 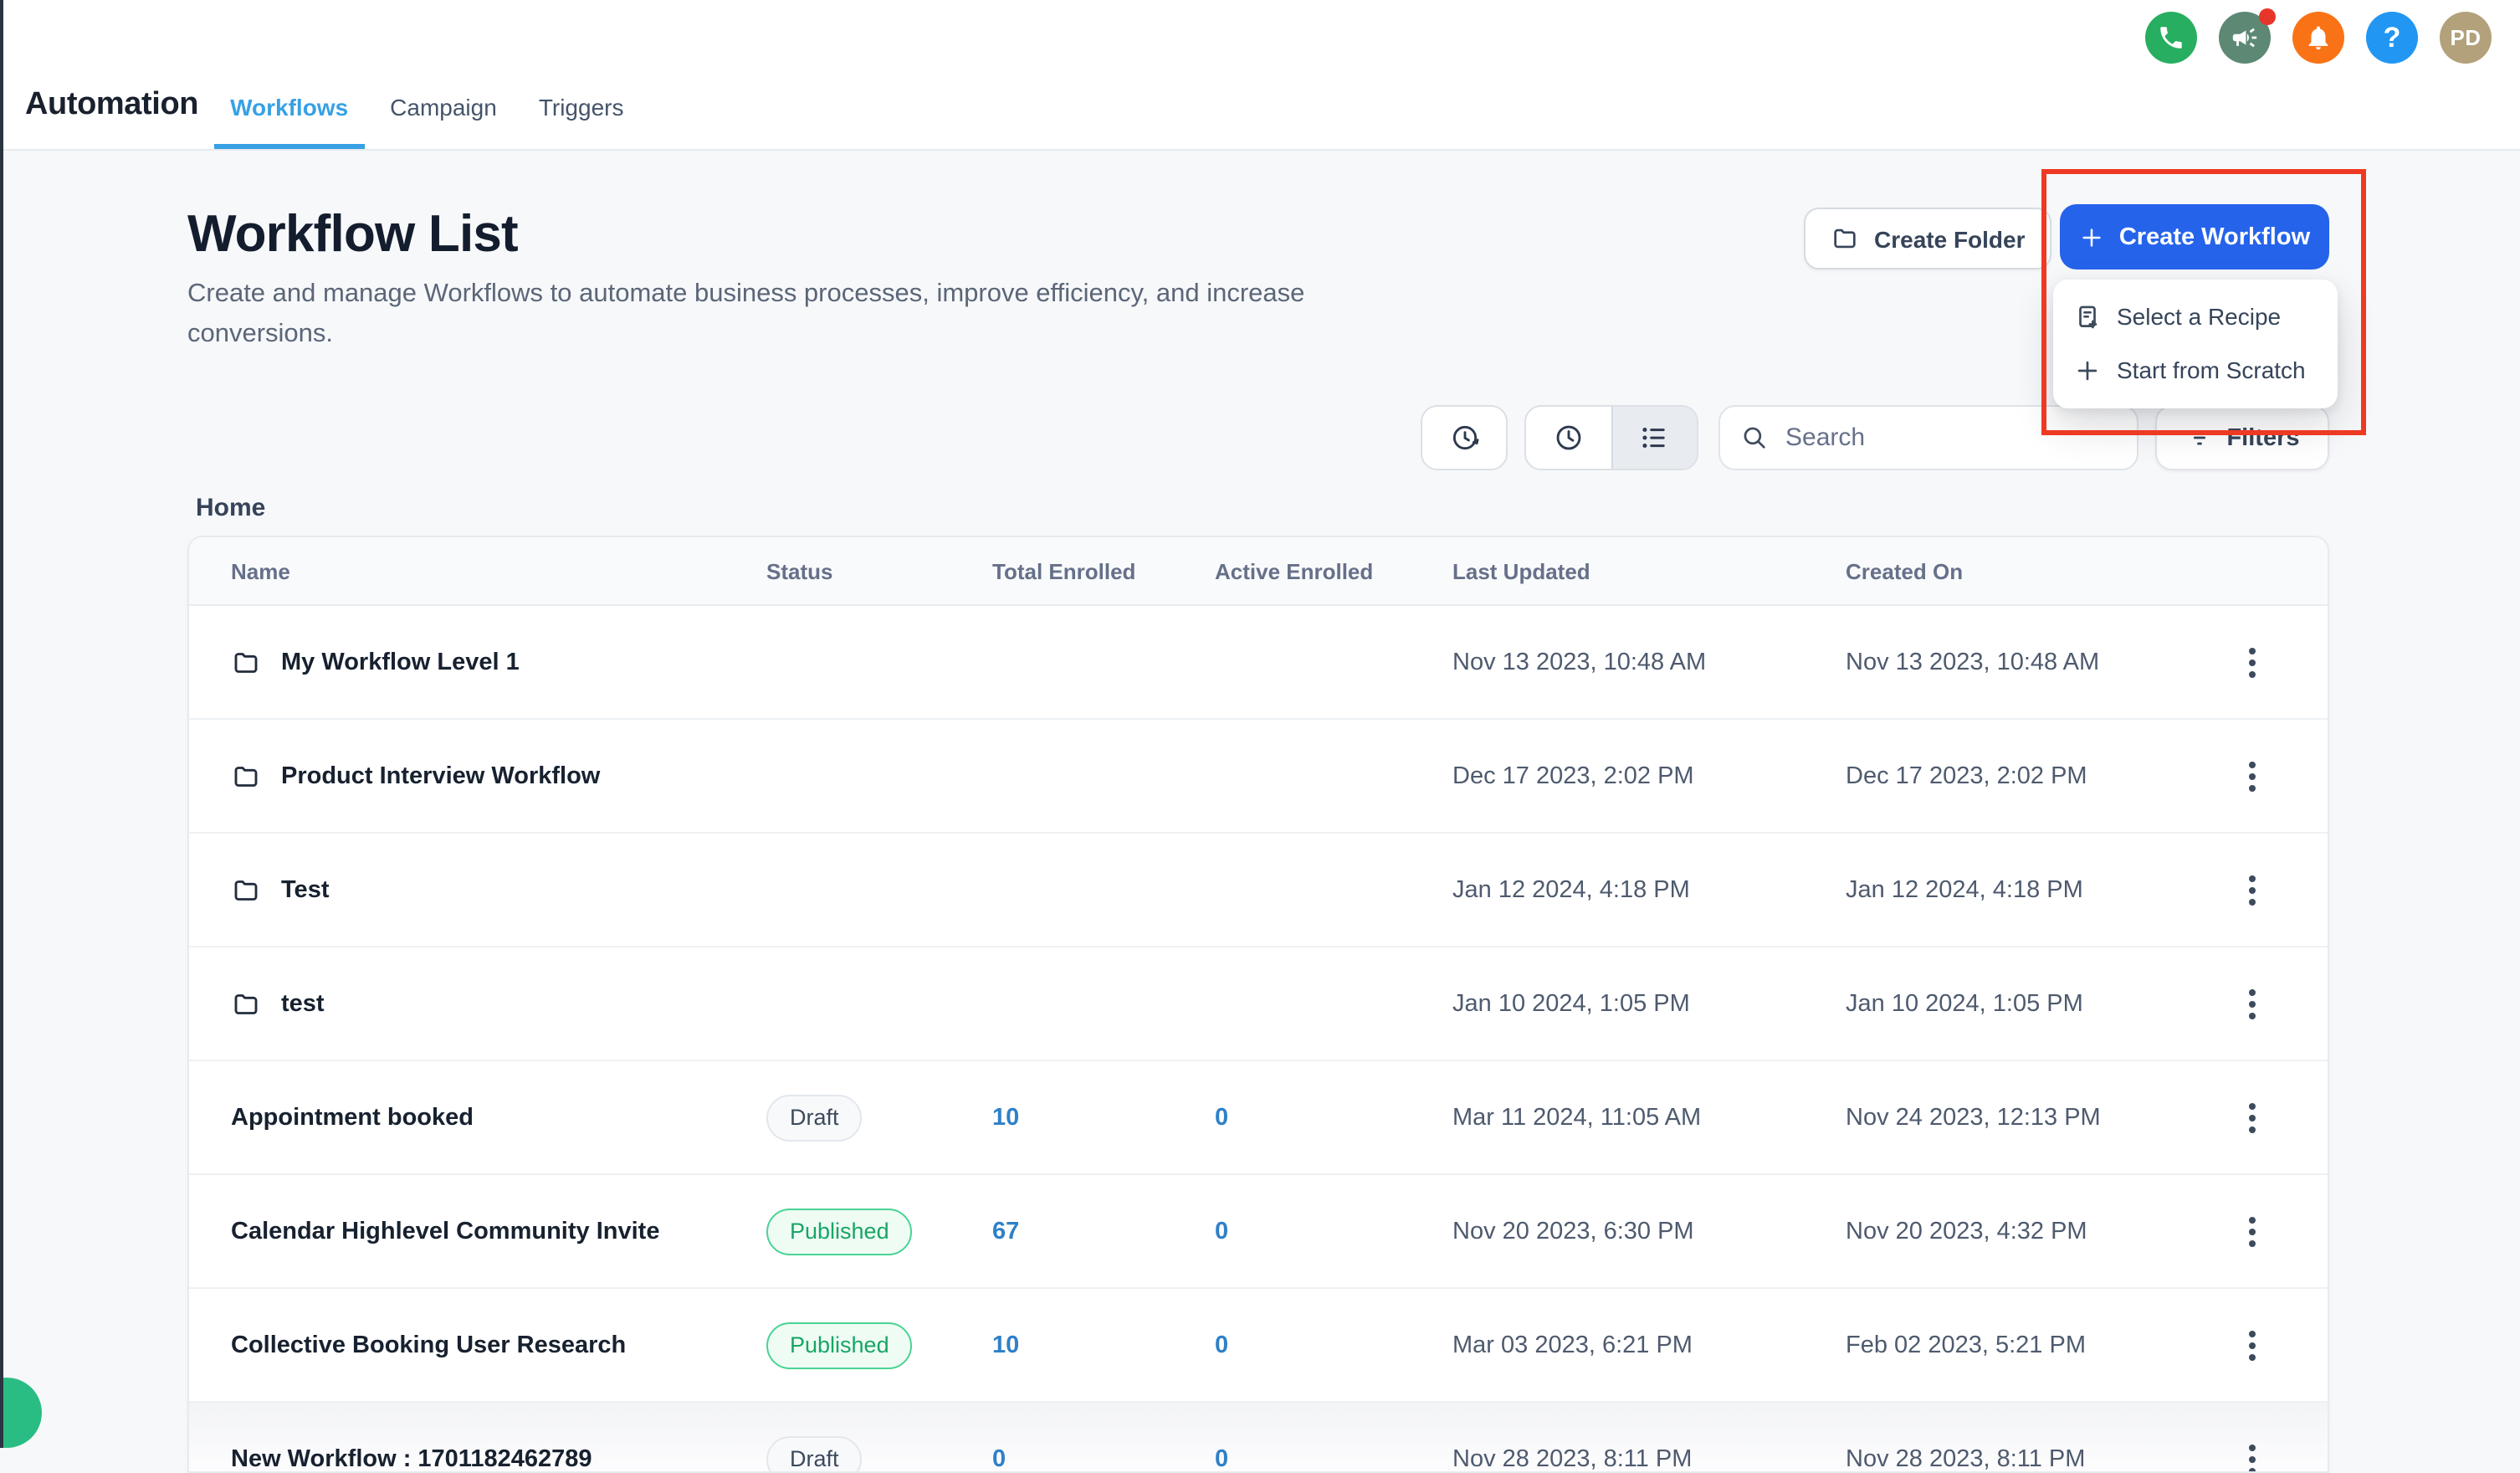 What do you see at coordinates (429, 1345) in the screenshot?
I see `workflow-name: Collective Booking User Research` at bounding box center [429, 1345].